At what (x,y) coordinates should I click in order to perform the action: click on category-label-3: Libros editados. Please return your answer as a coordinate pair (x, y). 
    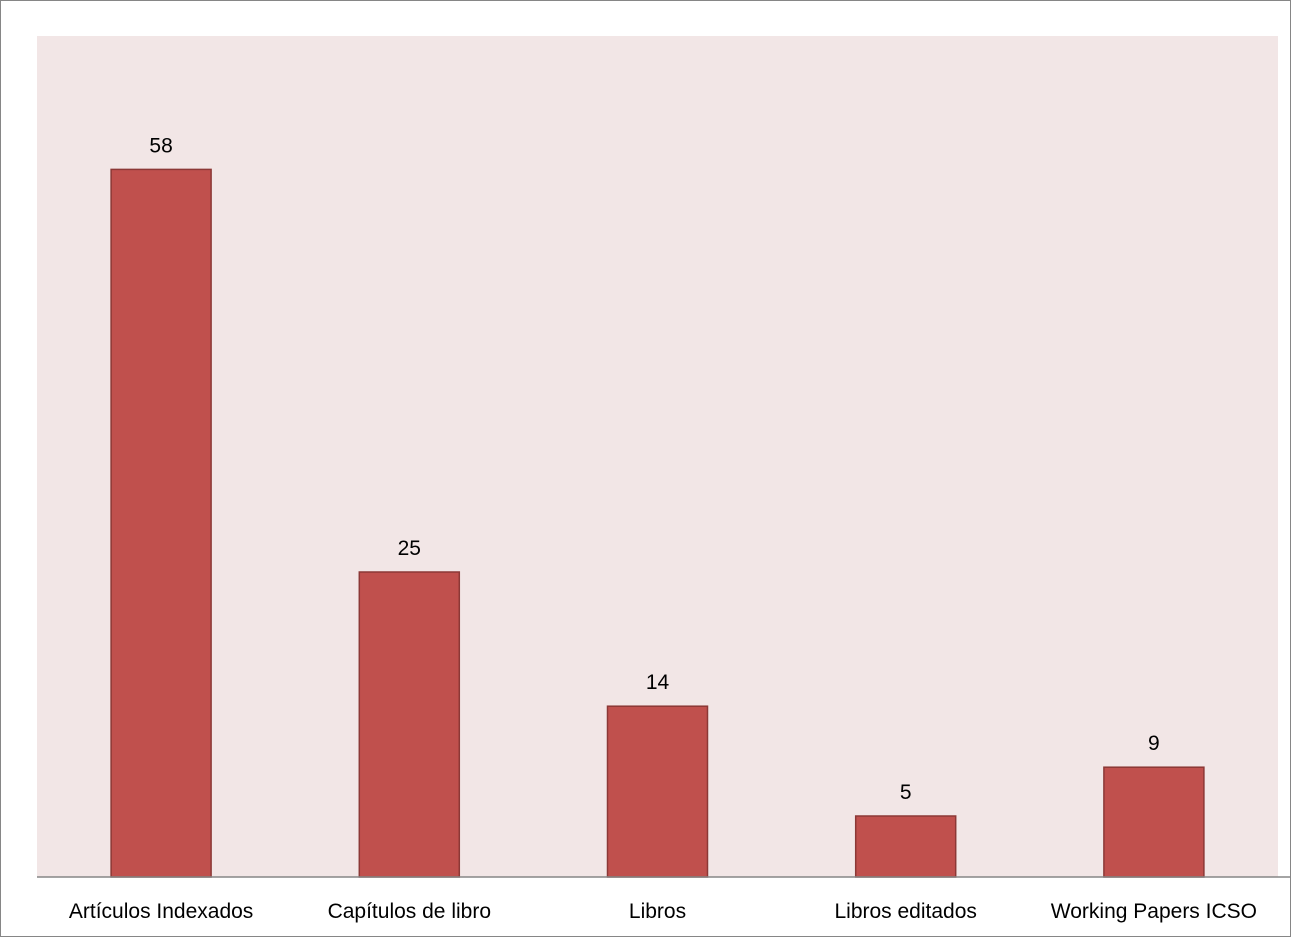
    Looking at the image, I should click on (905, 911).